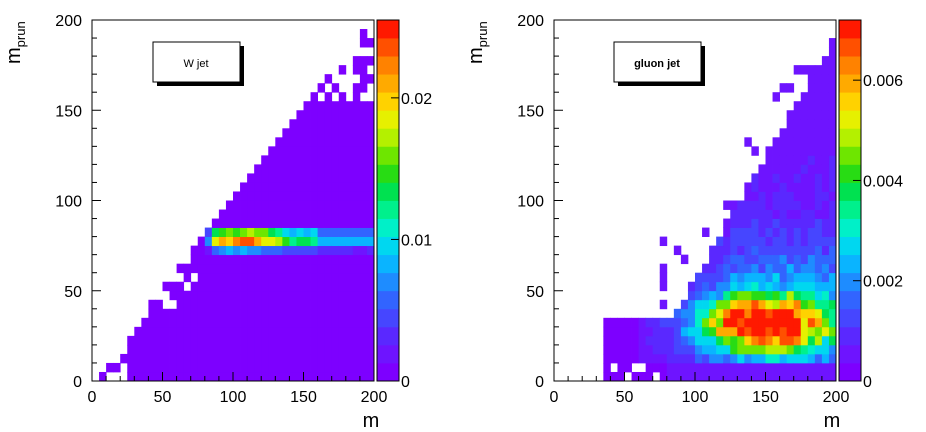 This screenshot has width=926, height=432. Describe the element at coordinates (857, 230) in the screenshot. I see `right-colorbar-ticks` at that location.